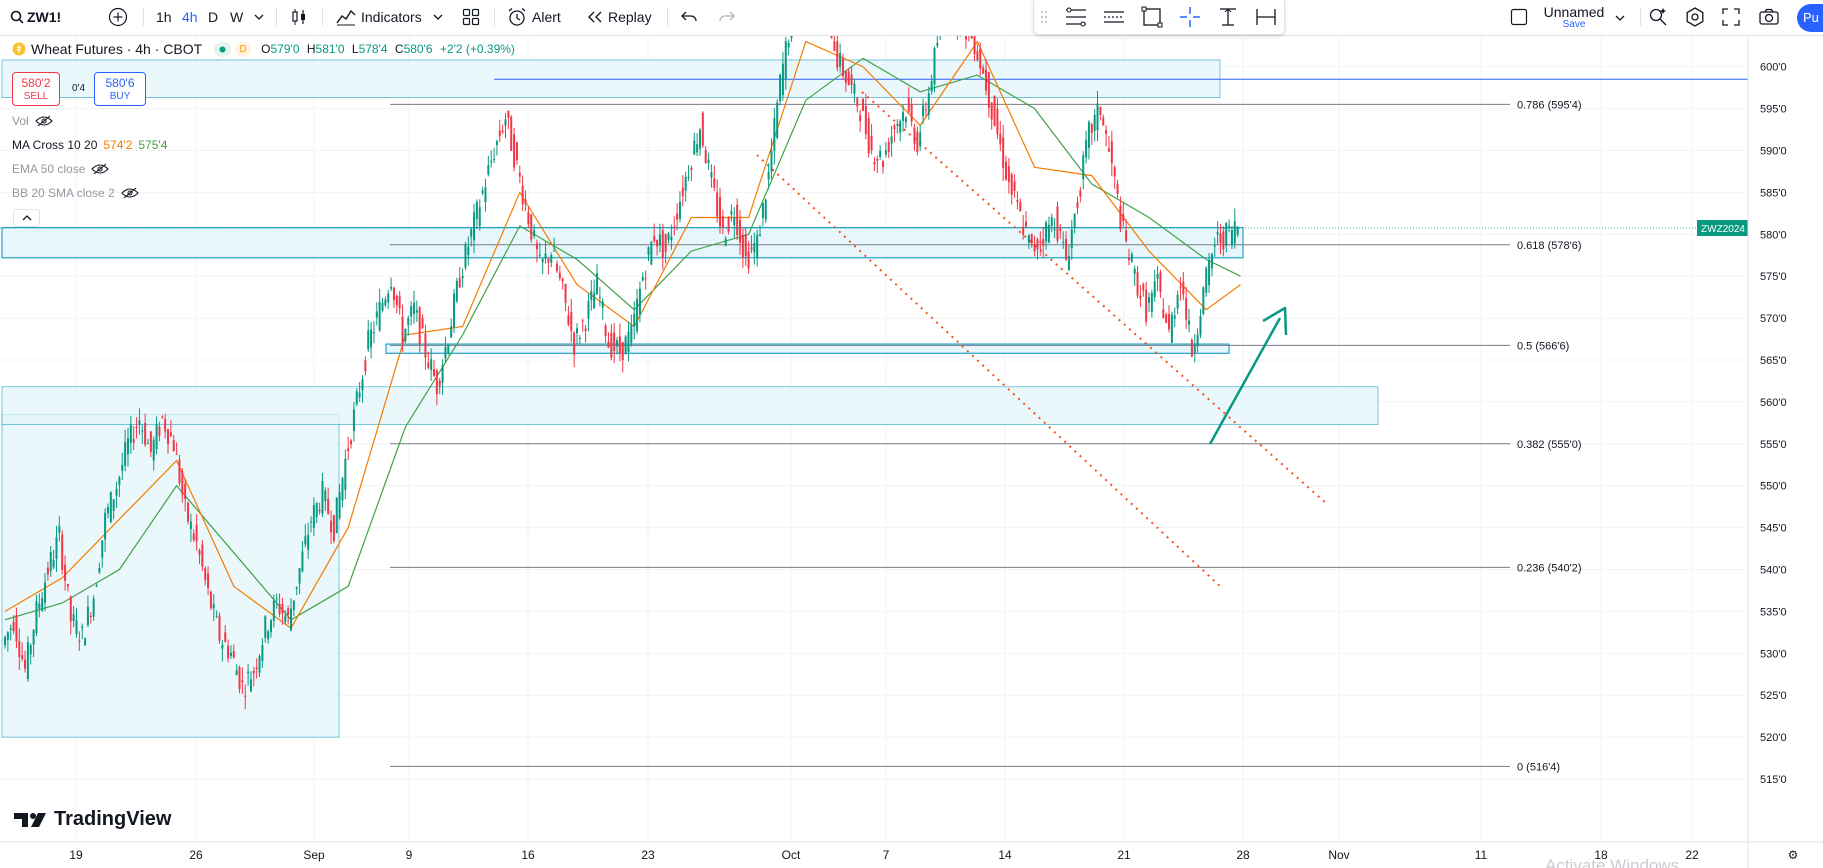 The image size is (1823, 868). What do you see at coordinates (223, 49) in the screenshot?
I see `market-status-badge` at bounding box center [223, 49].